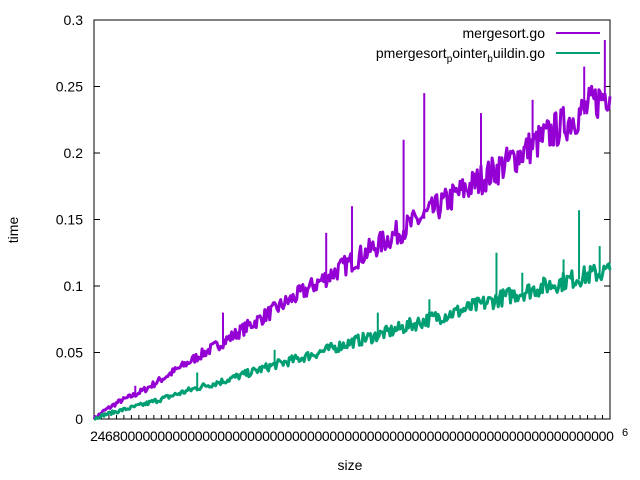  I want to click on y-tick-label: 0.05, so click(69, 353).